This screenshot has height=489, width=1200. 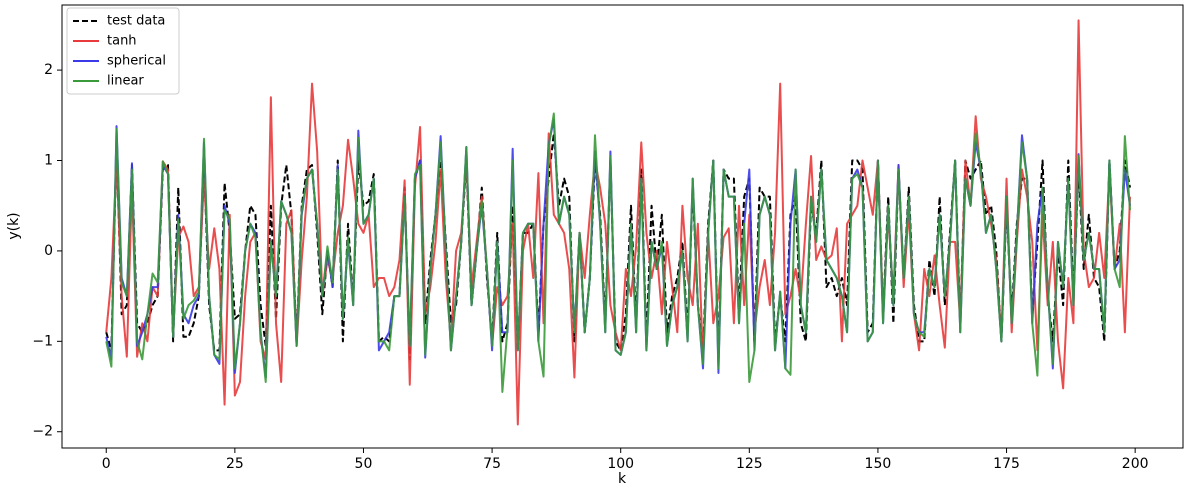 I want to click on legend: test data tanh spherical linear, so click(x=123, y=51).